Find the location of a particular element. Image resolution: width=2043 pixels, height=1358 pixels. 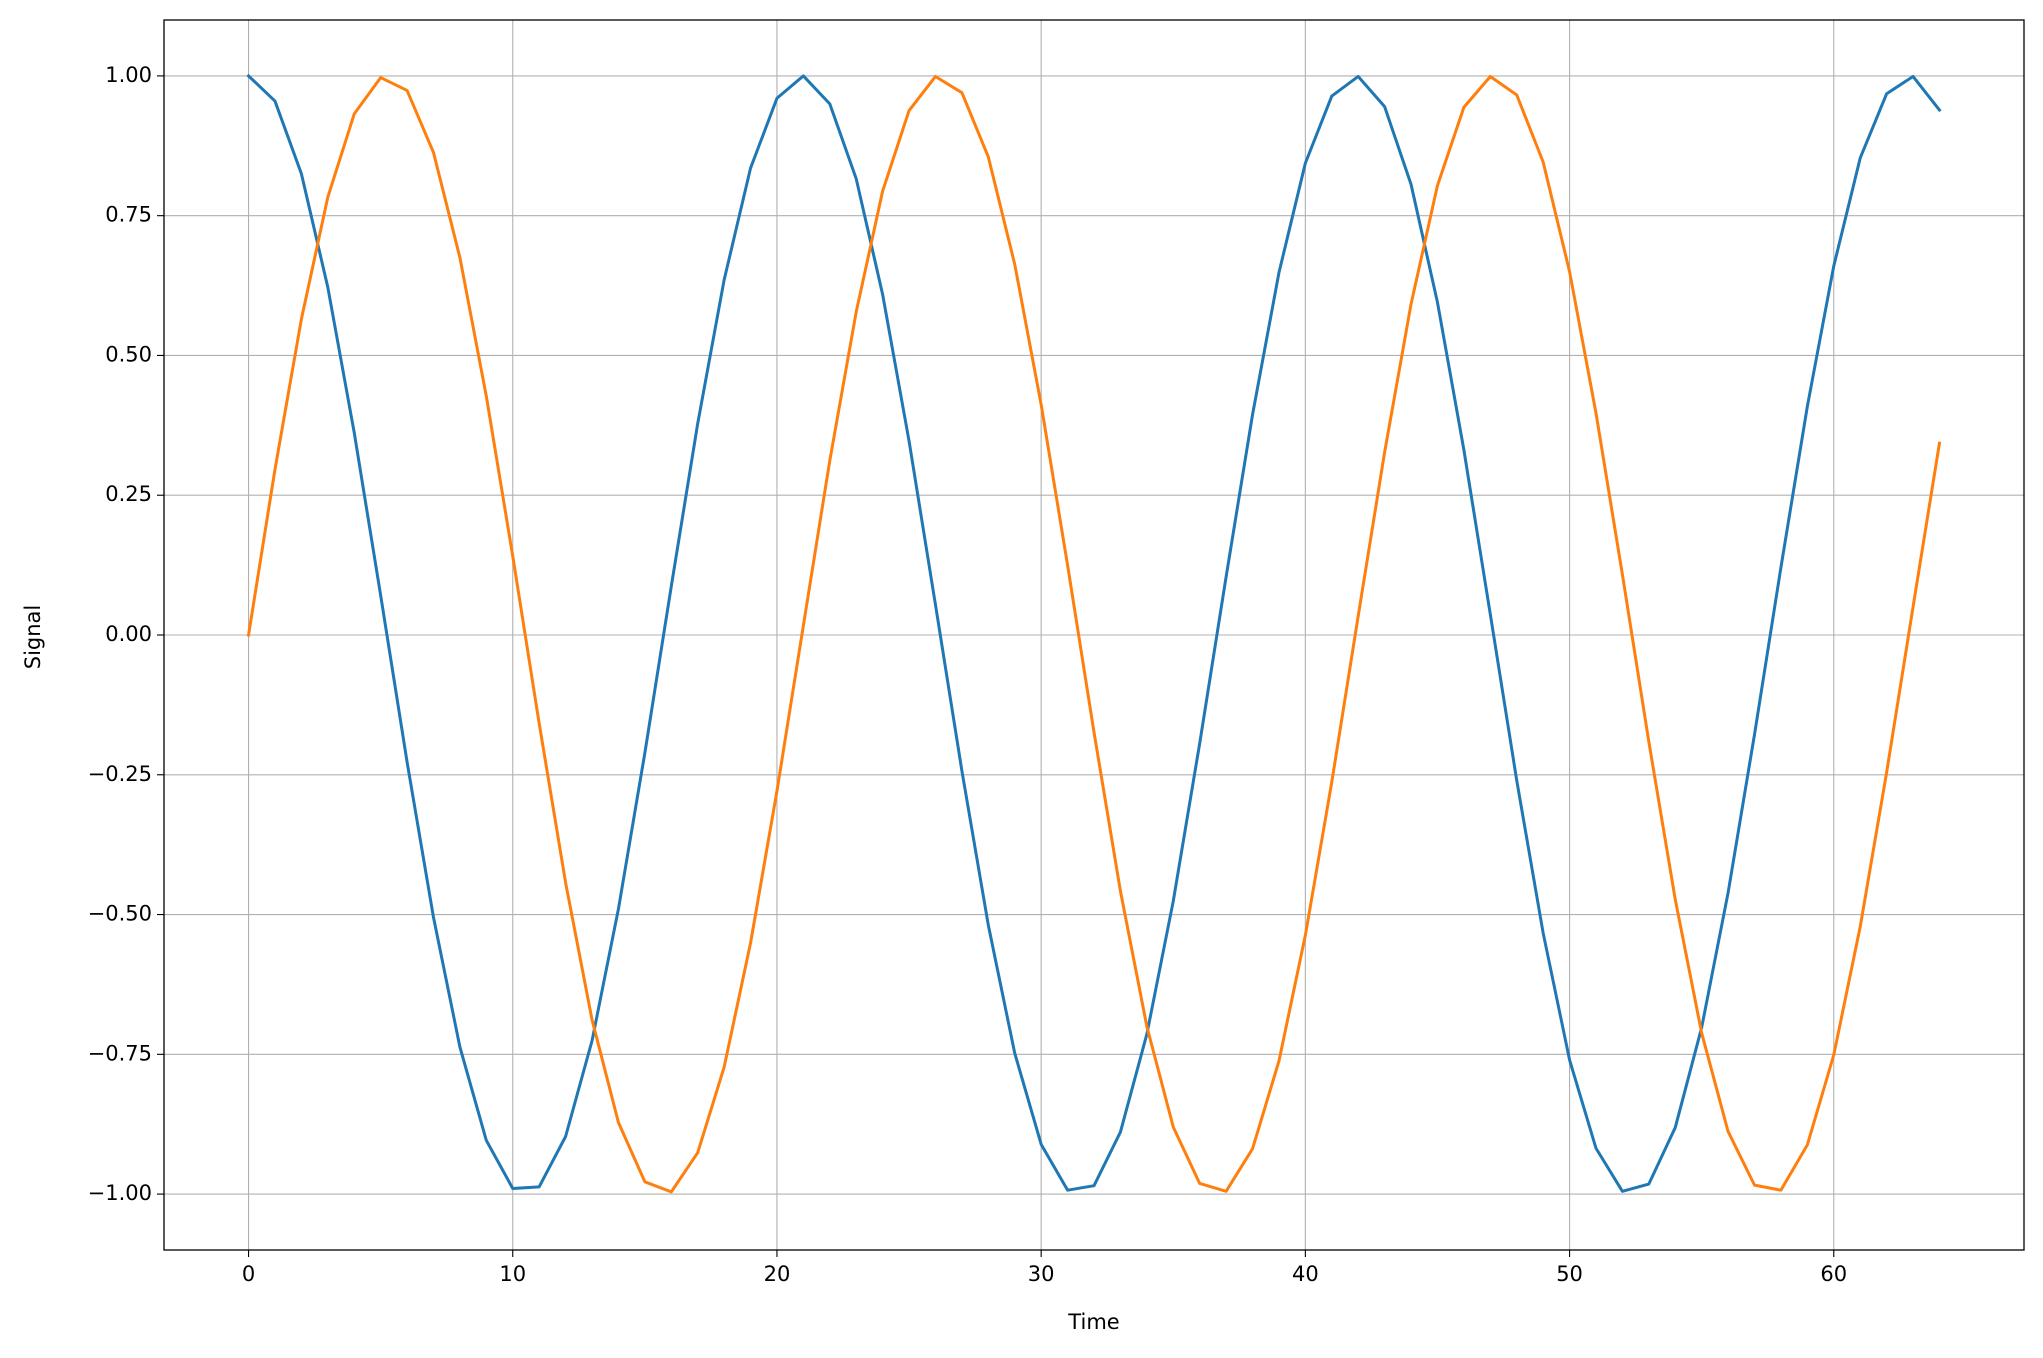

x-tick-label: 10 is located at coordinates (512, 1274).